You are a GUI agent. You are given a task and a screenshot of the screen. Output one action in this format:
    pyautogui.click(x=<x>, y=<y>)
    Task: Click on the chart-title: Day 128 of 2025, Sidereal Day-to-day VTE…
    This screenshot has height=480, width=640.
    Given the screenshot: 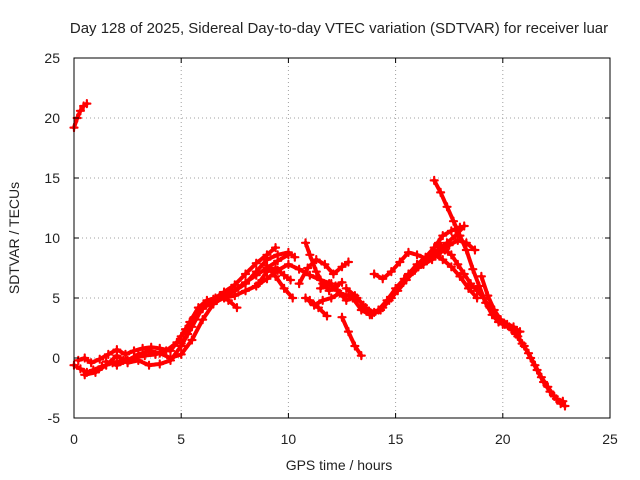 What is the action you would take?
    pyautogui.click(x=339, y=28)
    